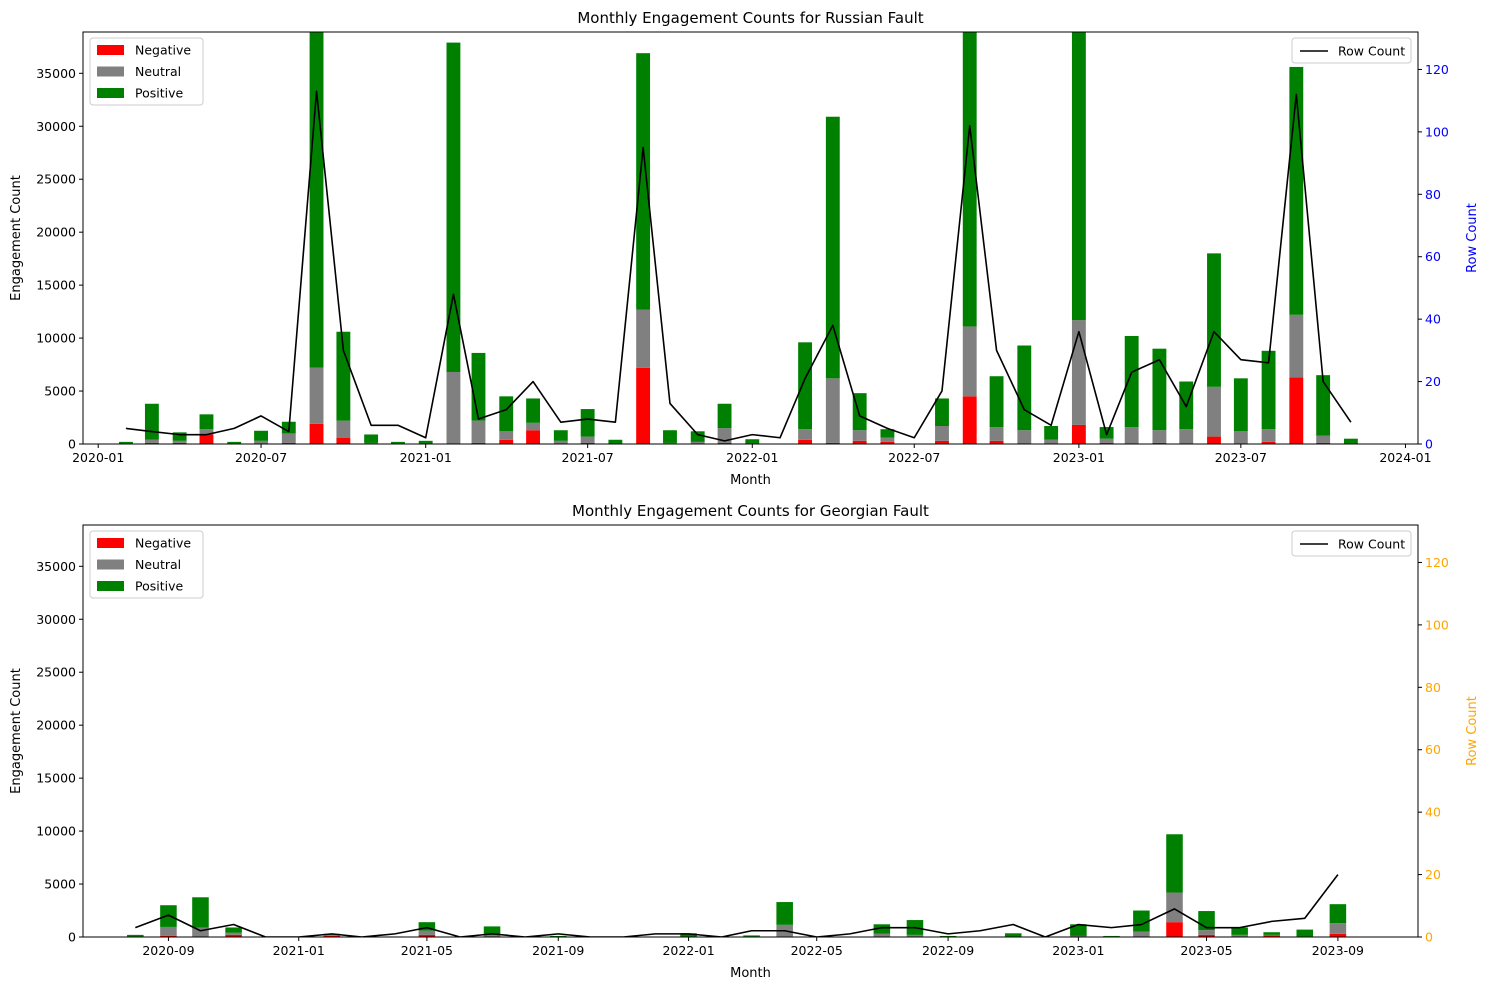  Describe the element at coordinates (1241, 457) in the screenshot. I see `x-tick-label: 2023-07` at that location.